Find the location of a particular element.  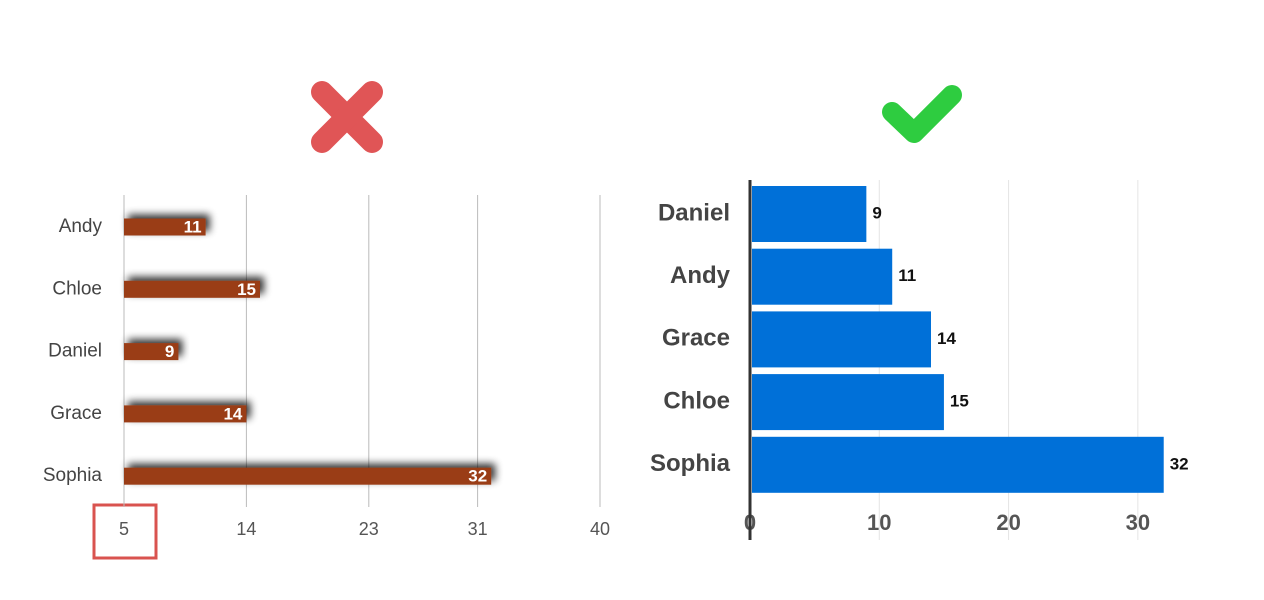

x-tick-label: 10 is located at coordinates (879, 522).